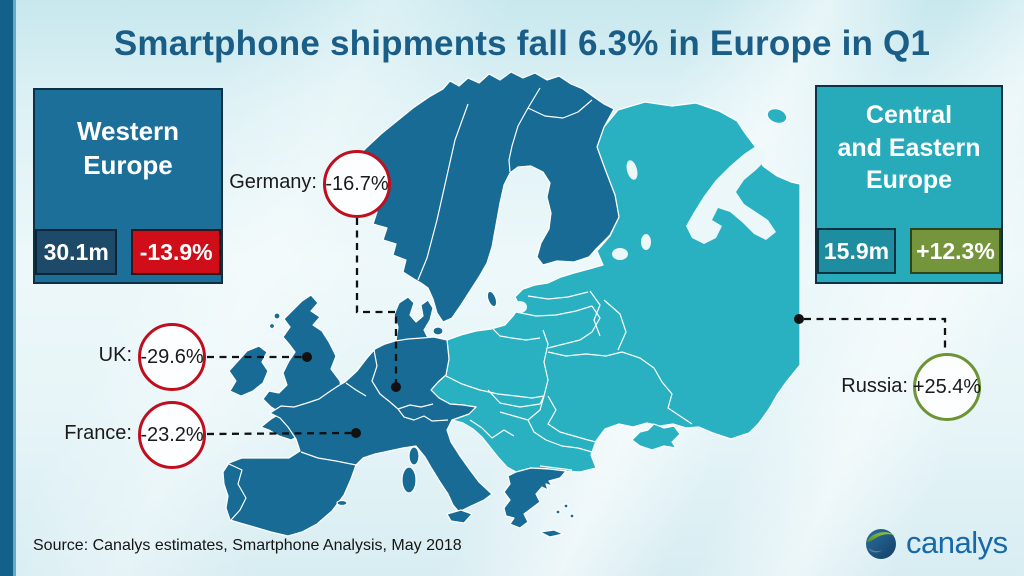 The height and width of the screenshot is (576, 1024). Describe the element at coordinates (520, 307) in the screenshot. I see `gulf-of-riga` at that location.